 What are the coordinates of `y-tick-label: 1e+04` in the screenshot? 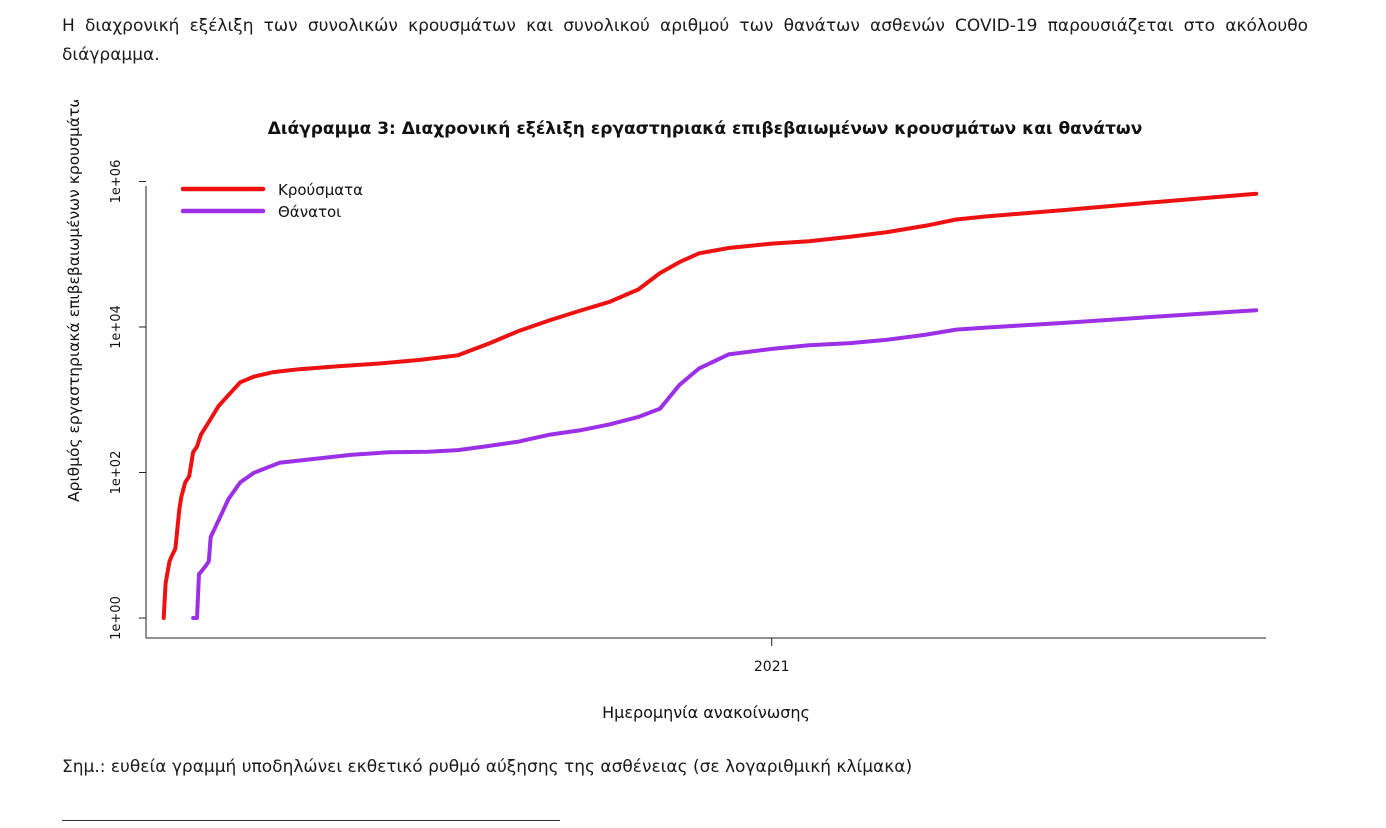 It's located at (116, 327).